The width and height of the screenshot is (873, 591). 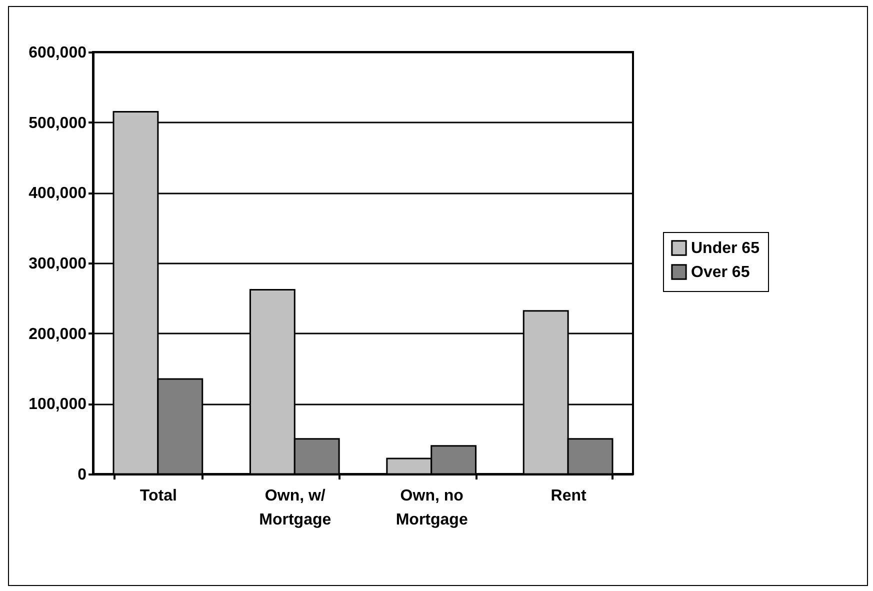 What do you see at coordinates (57, 334) in the screenshot?
I see `y-tick-label: 200,000` at bounding box center [57, 334].